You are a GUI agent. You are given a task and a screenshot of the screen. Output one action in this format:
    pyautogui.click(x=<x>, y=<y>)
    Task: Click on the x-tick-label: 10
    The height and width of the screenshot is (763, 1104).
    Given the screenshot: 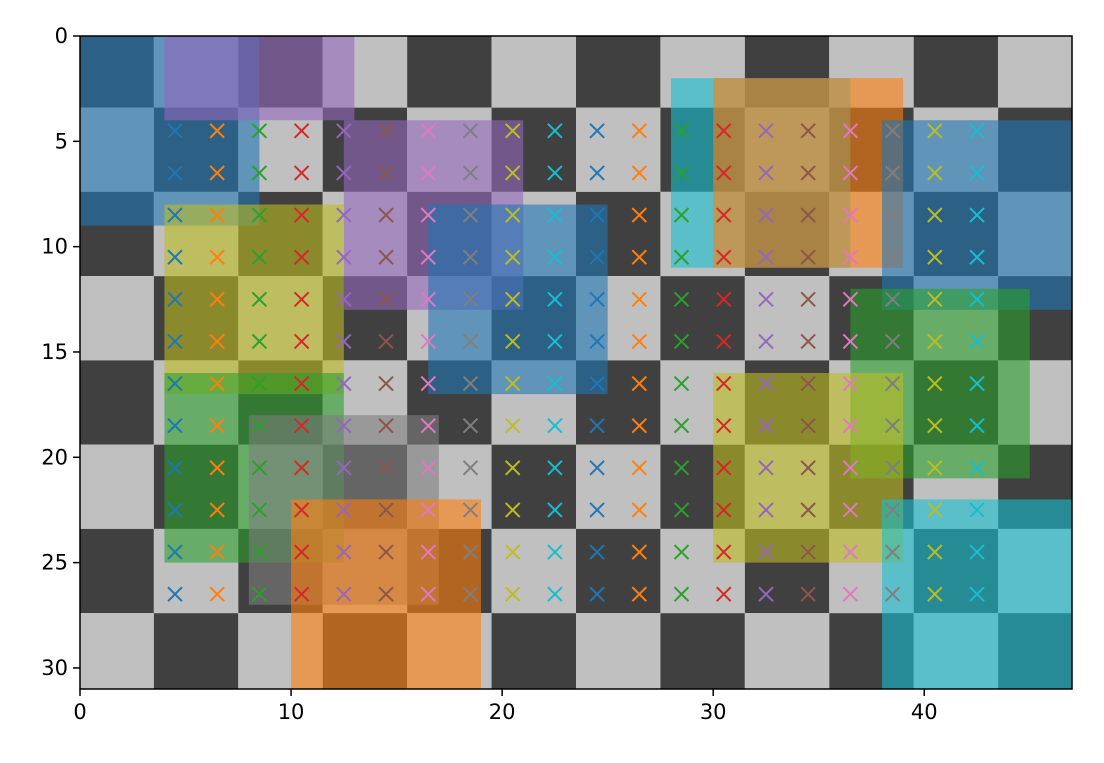 What is the action you would take?
    pyautogui.click(x=291, y=712)
    